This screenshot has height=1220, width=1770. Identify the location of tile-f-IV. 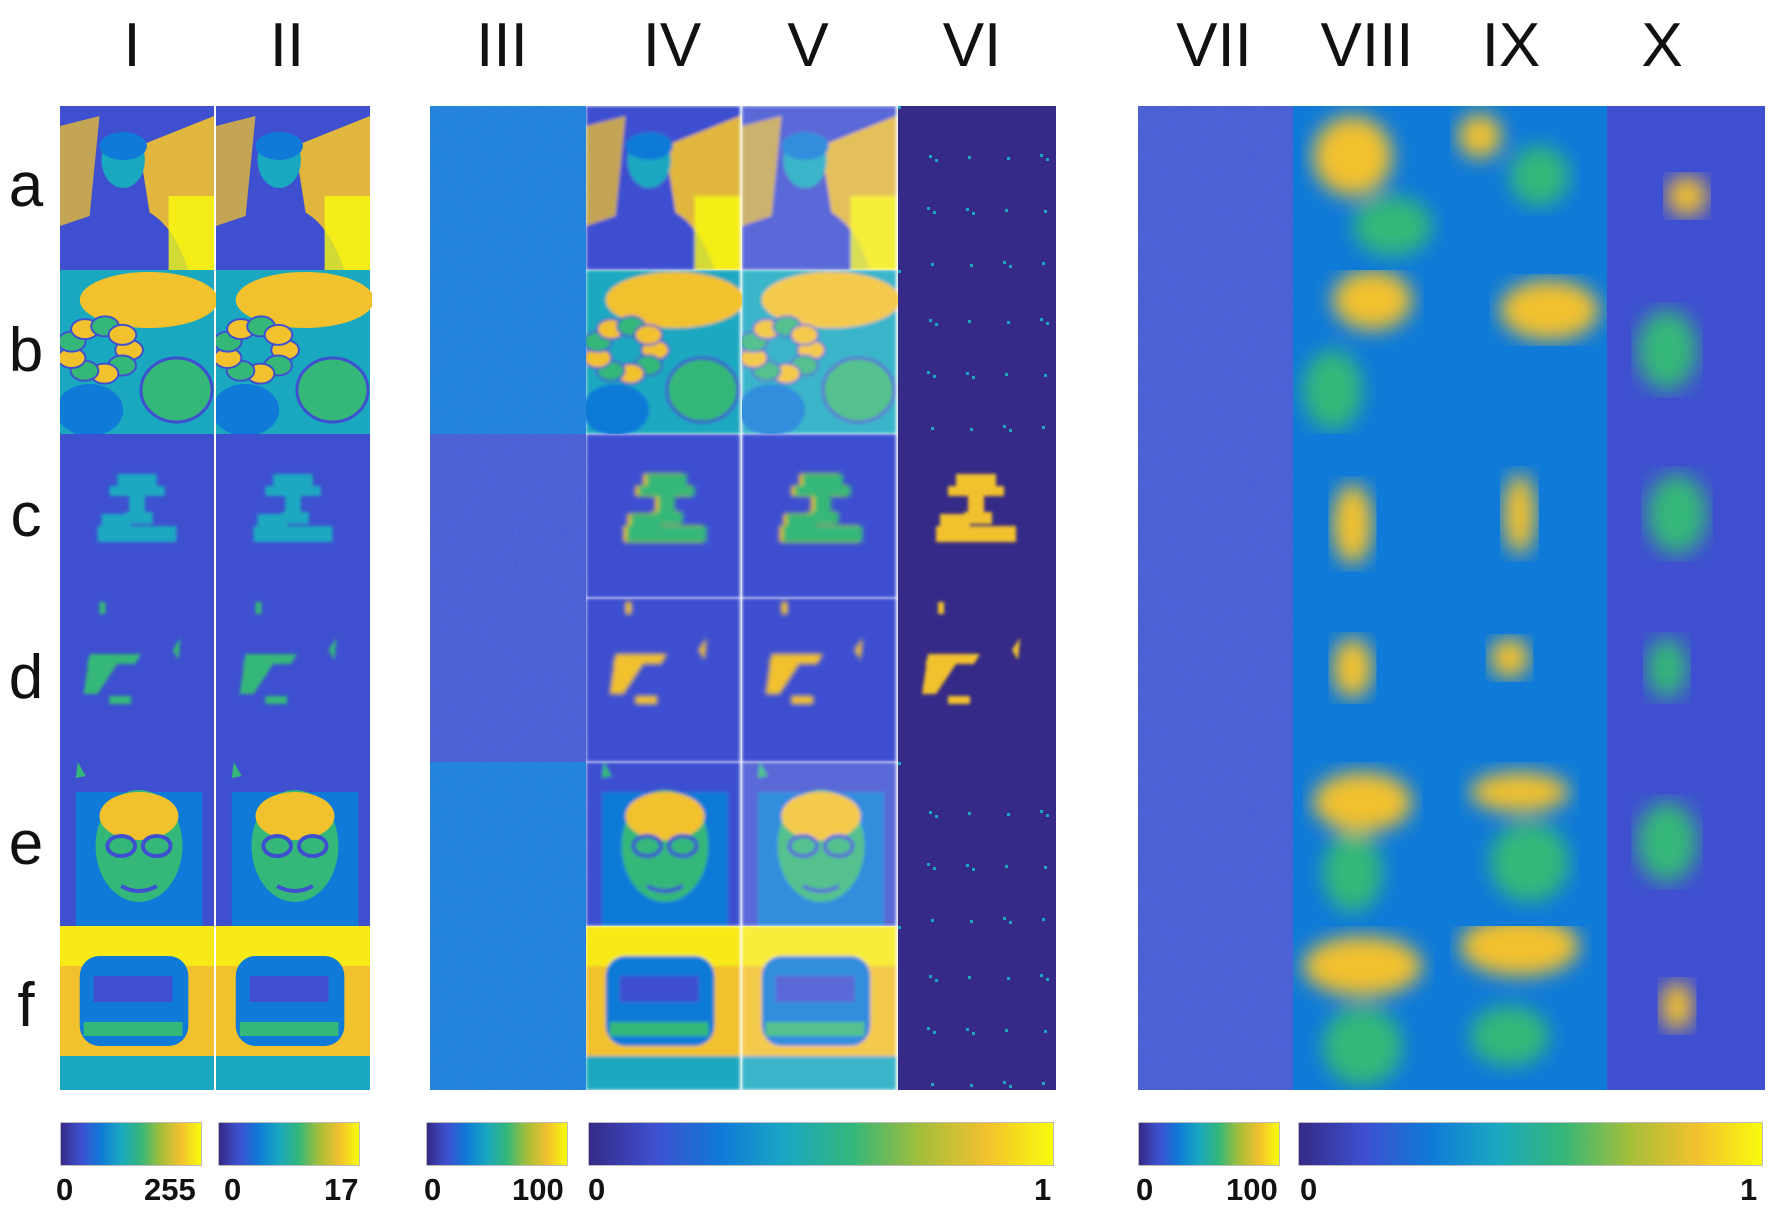
(664, 1008).